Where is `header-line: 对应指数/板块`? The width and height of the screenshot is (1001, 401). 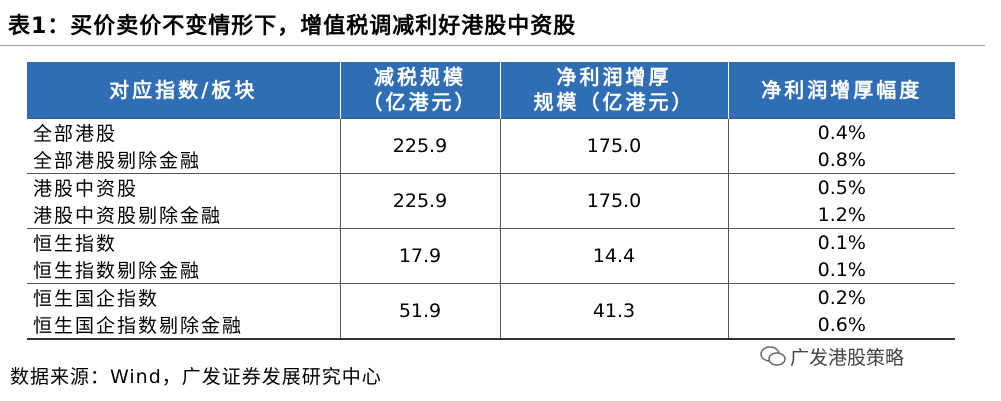 header-line: 对应指数/板块 is located at coordinates (183, 89).